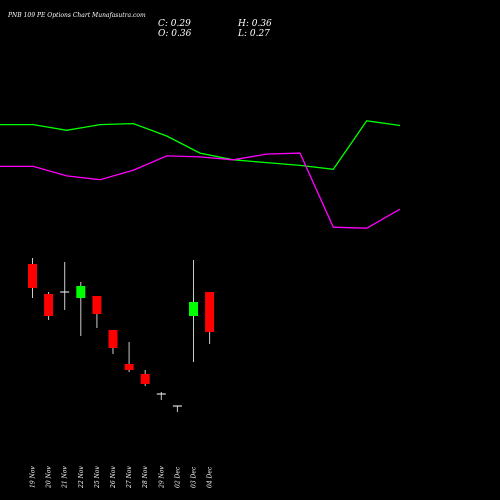 This screenshot has width=500, height=500. I want to click on x-tick-label: 04 Dec, so click(210, 477).